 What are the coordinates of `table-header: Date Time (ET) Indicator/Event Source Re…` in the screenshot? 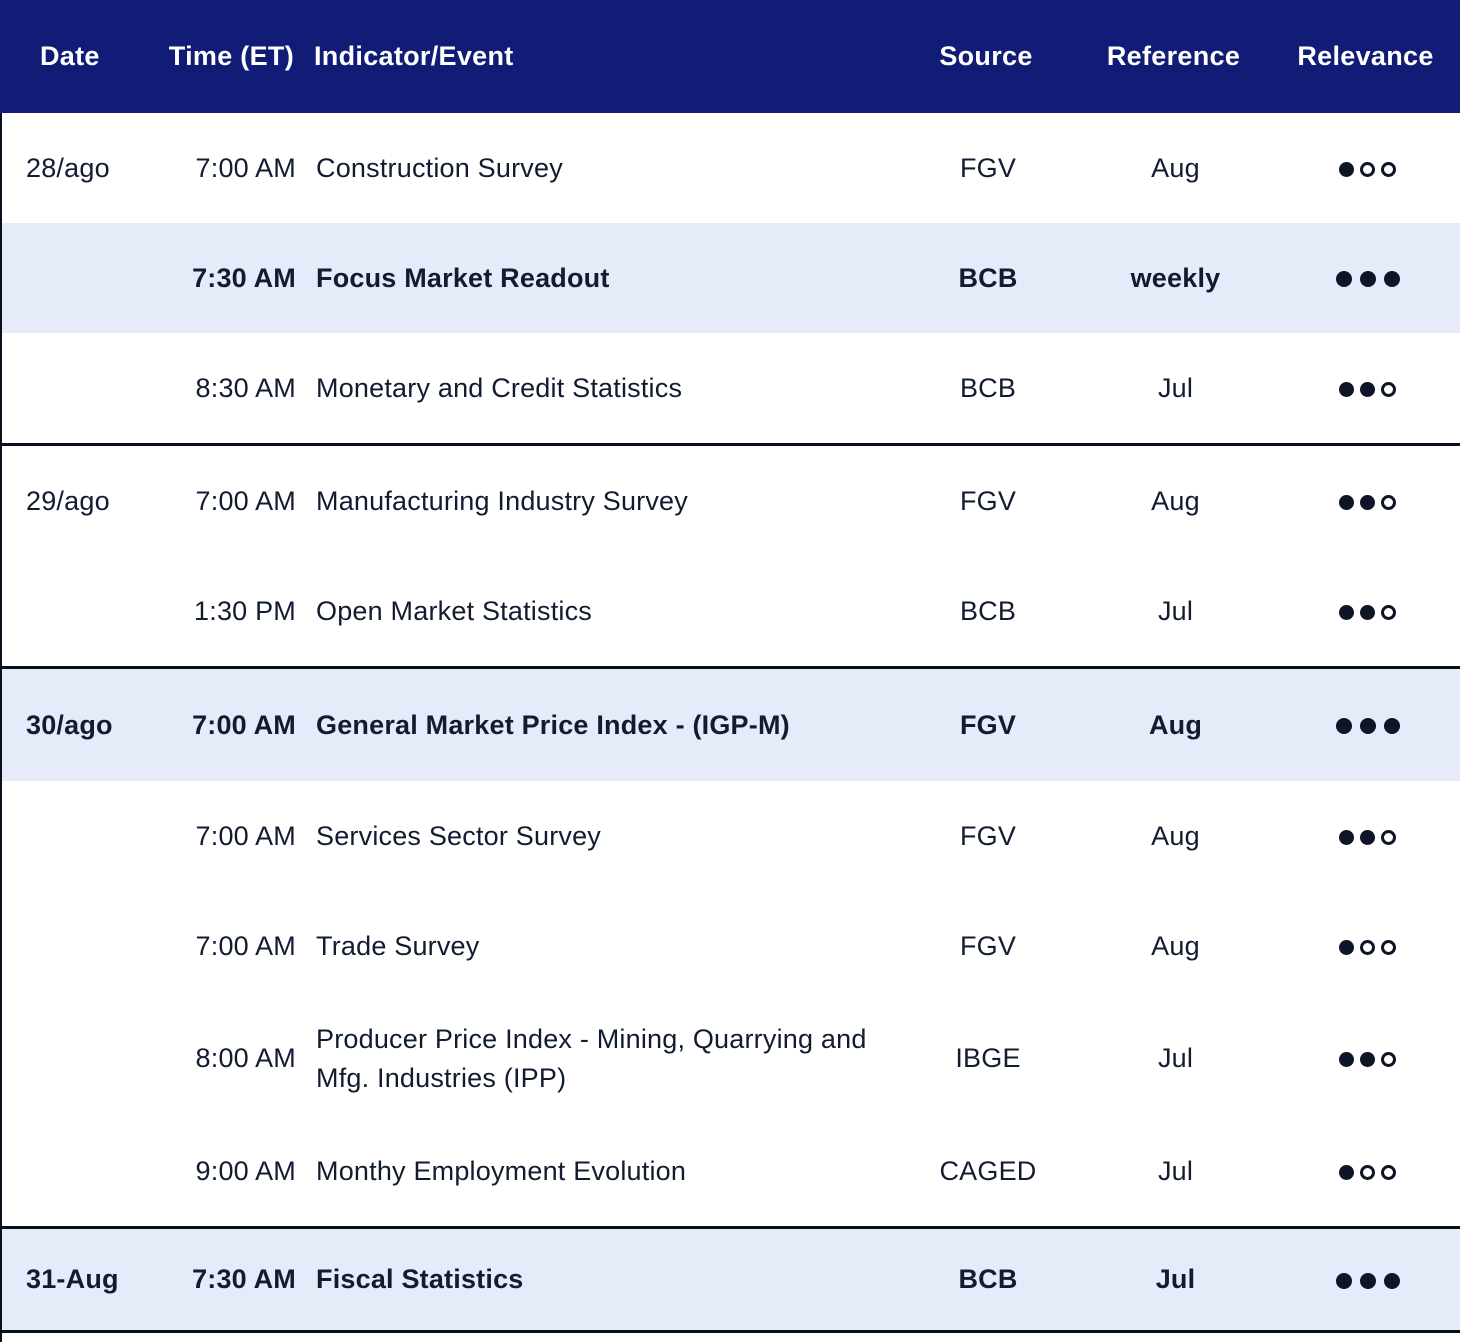 It's located at (730, 56).